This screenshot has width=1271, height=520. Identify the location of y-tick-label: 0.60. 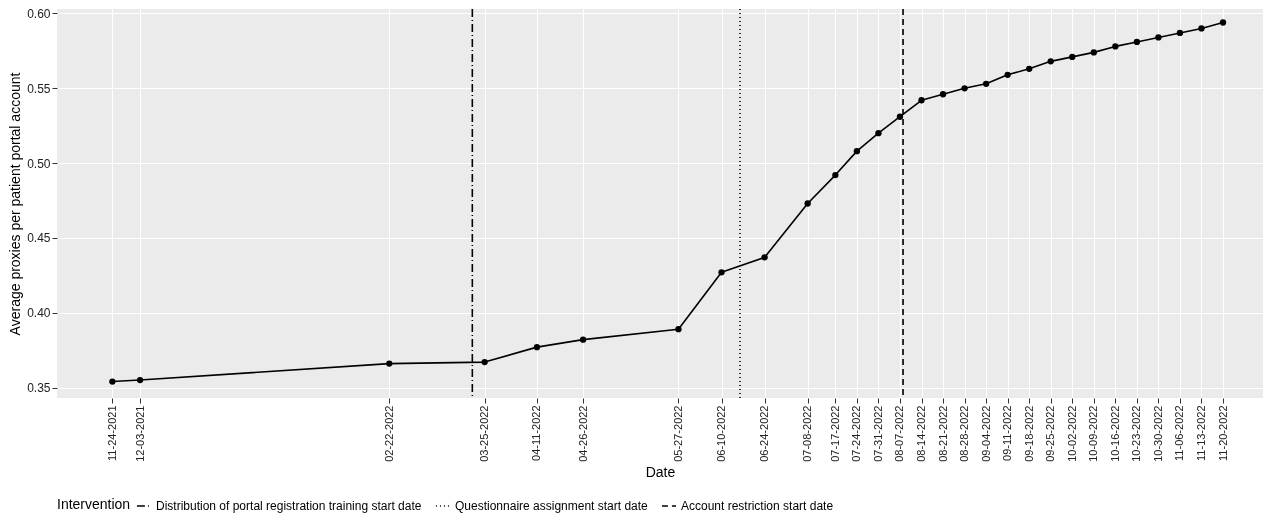
(39, 13).